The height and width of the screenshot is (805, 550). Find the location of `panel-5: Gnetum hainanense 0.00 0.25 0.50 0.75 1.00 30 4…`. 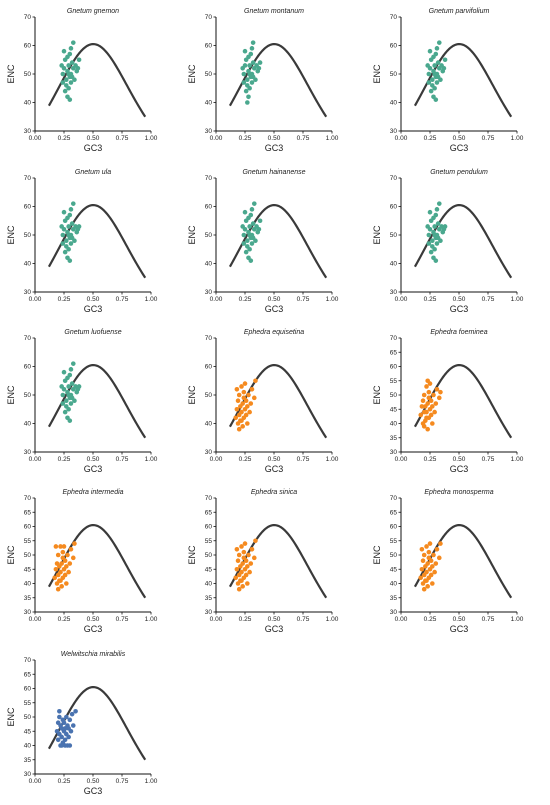

panel-5: Gnetum hainanense 0.00 0.25 0.50 0.75 1.00 30 4… is located at coordinates (263, 241).